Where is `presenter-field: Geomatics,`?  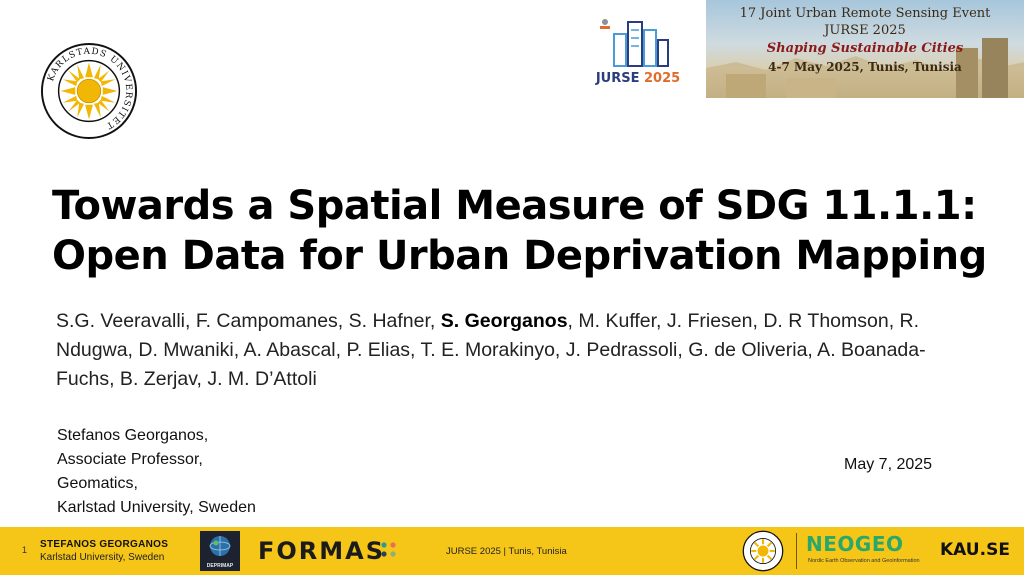 presenter-field: Geomatics, is located at coordinates (97, 483).